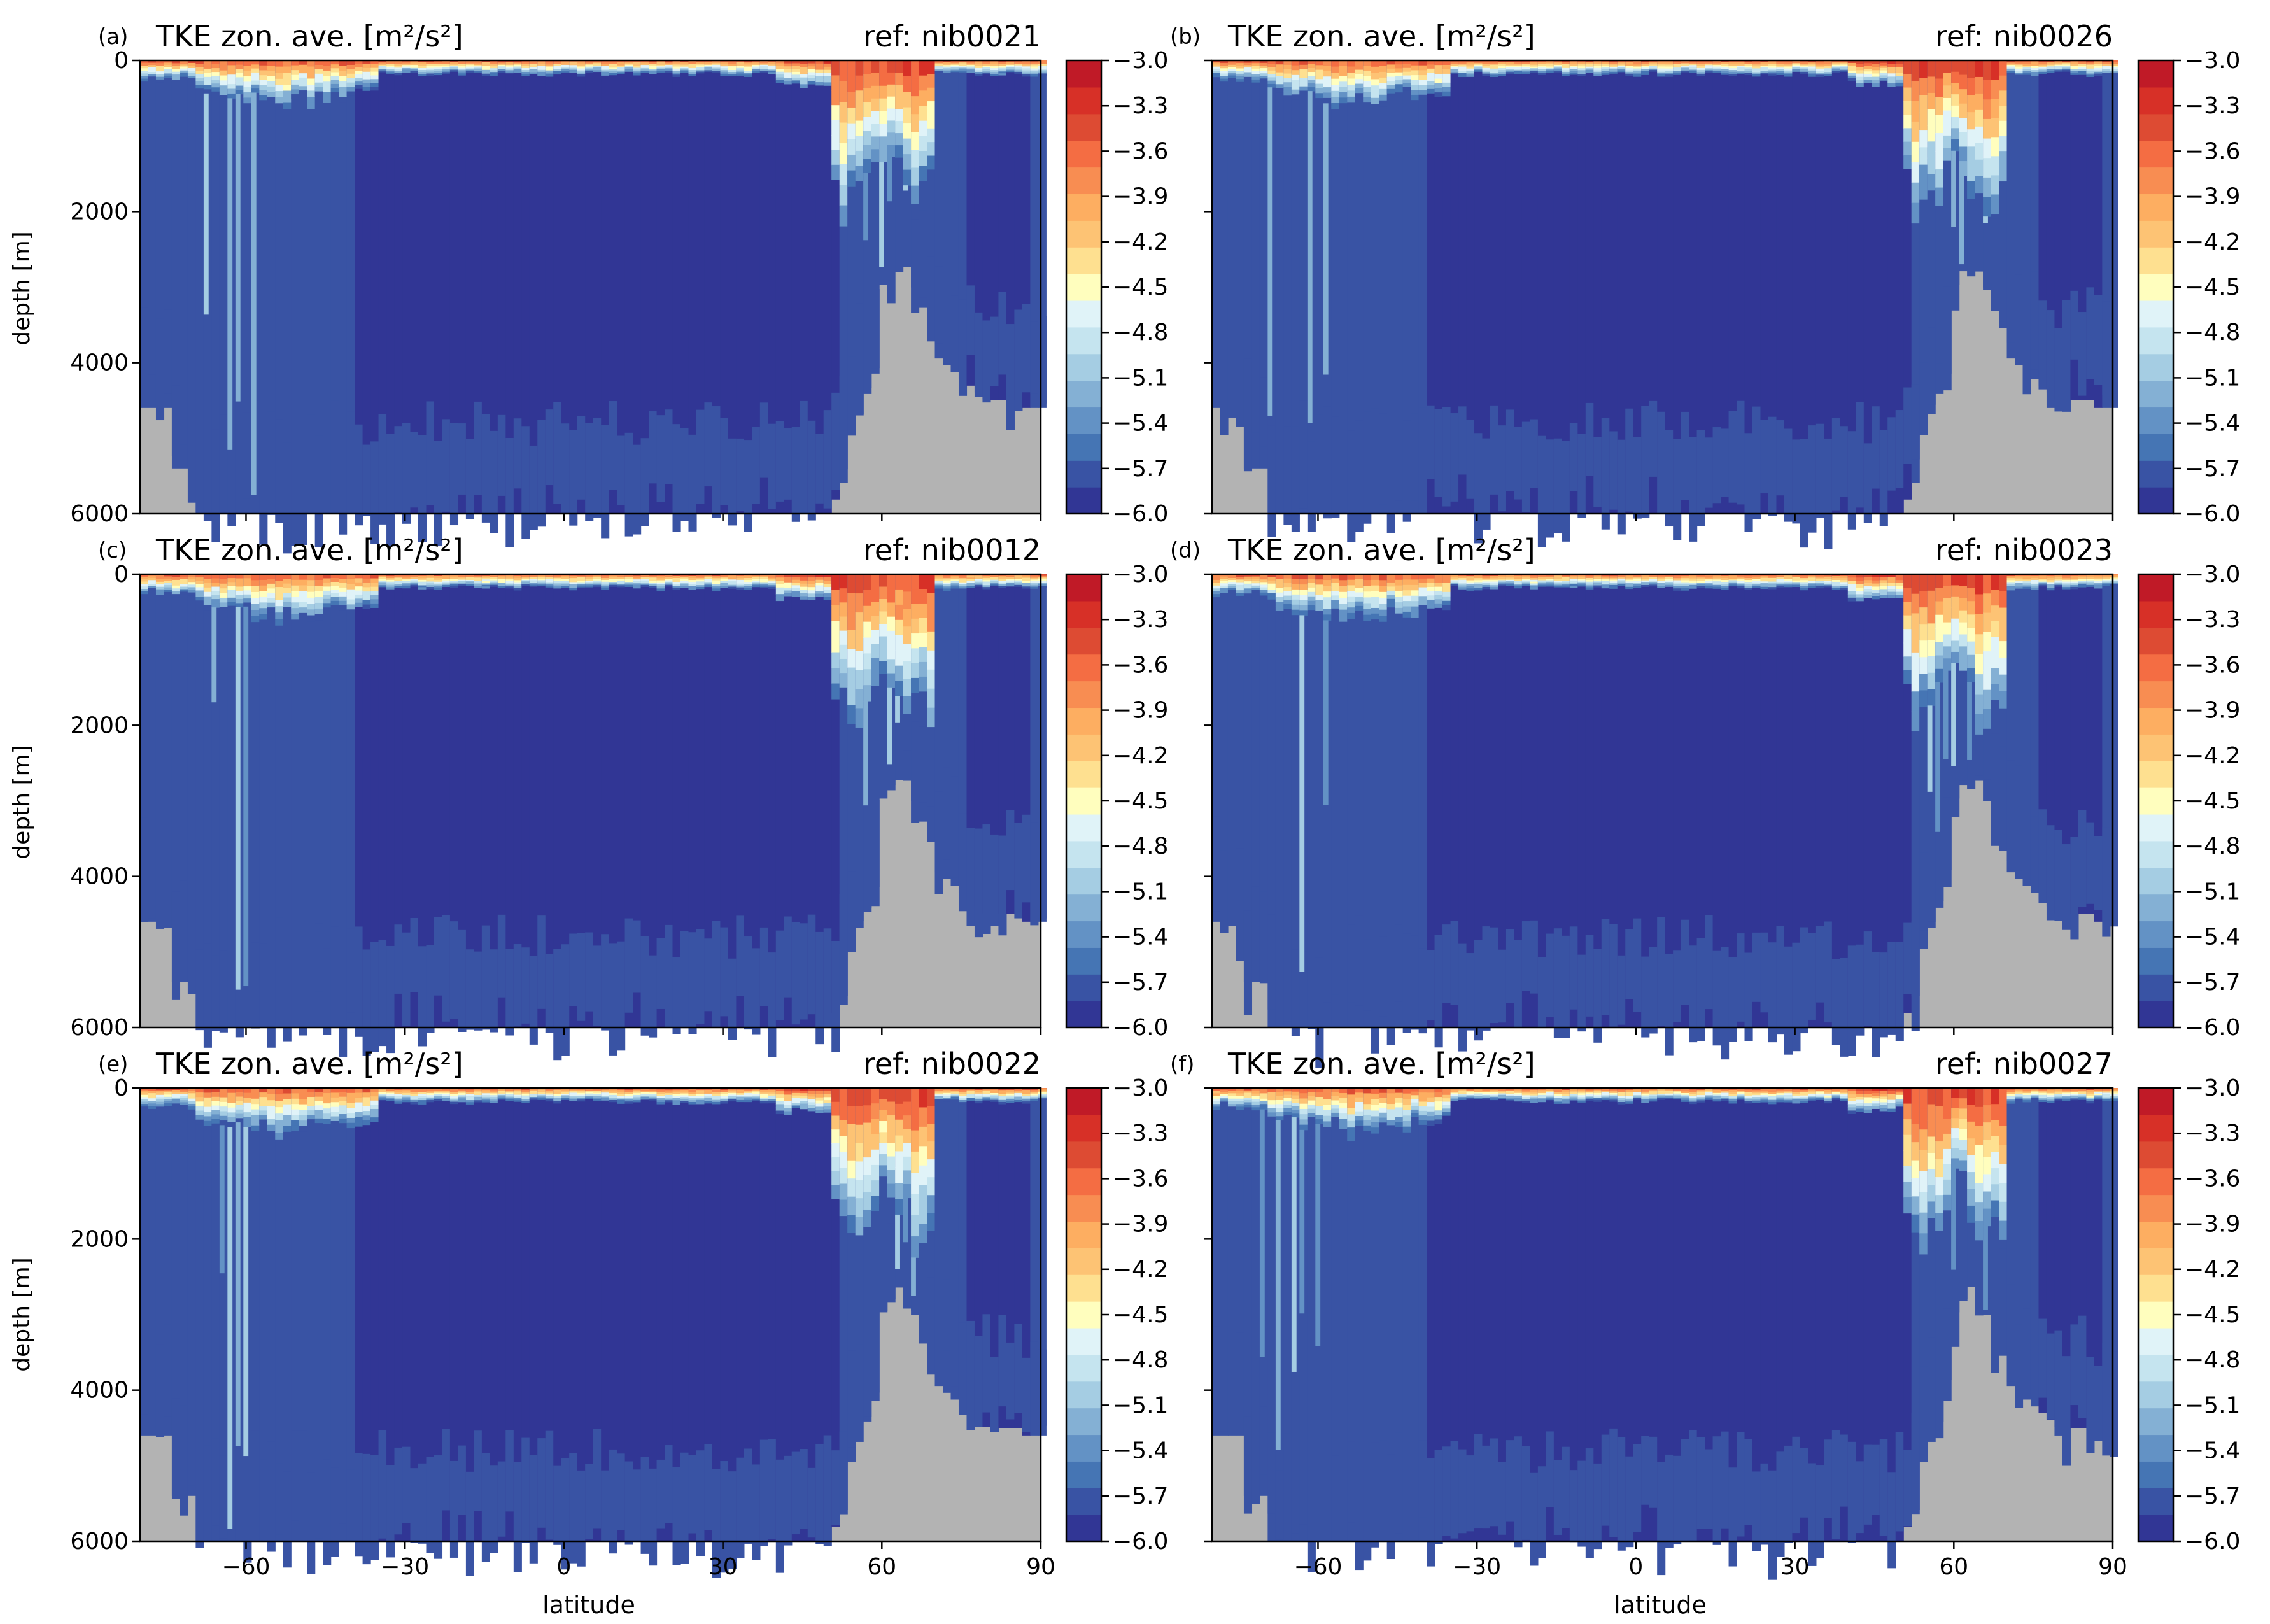 This screenshot has width=2270, height=1624. What do you see at coordinates (1140, 1028) in the screenshot?
I see `colorbar-tick-label: −6.0` at bounding box center [1140, 1028].